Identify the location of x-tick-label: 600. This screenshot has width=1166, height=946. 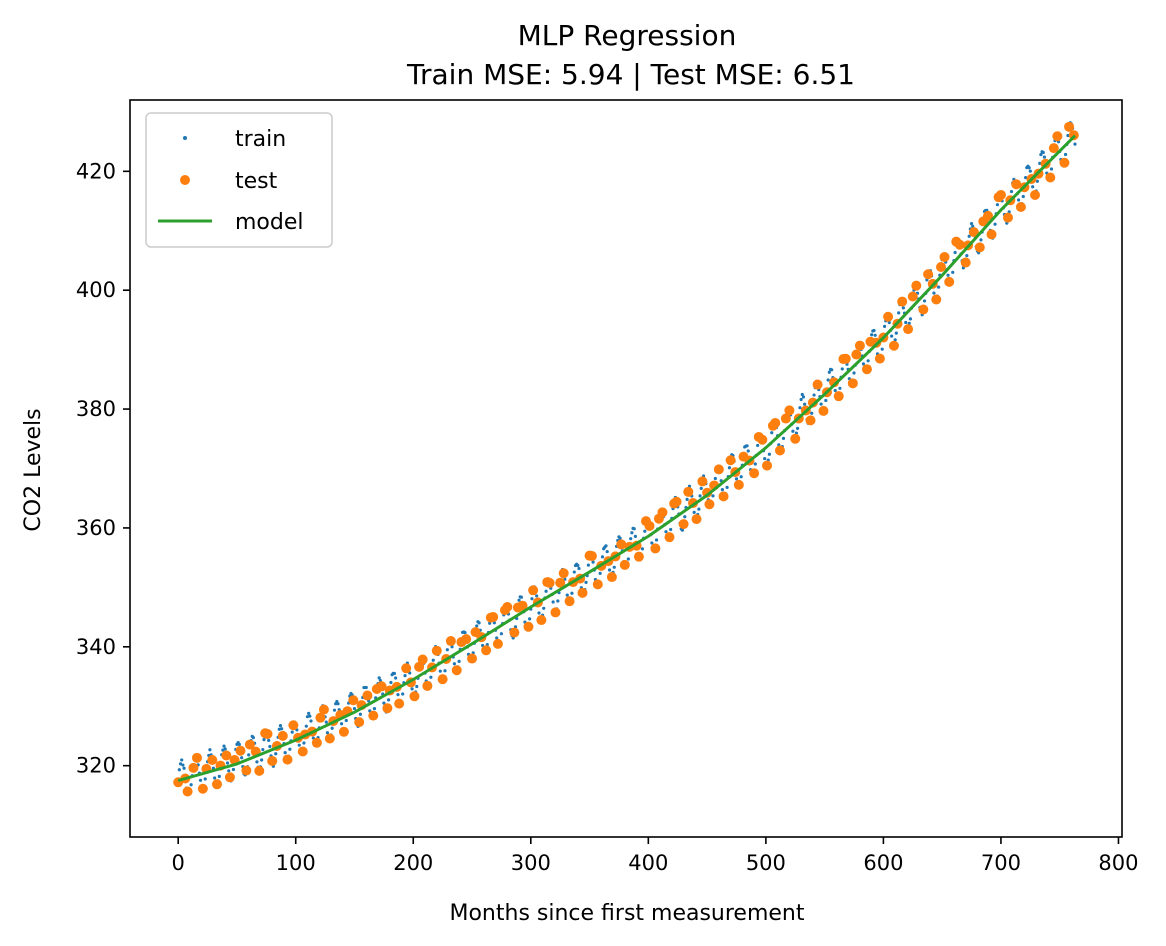
(883, 863).